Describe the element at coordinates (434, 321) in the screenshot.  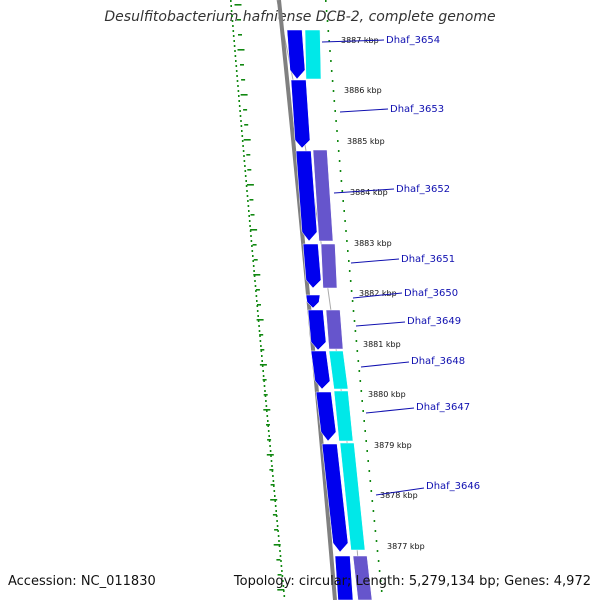
I see `gene-label-dhaf-3649: Dhaf_3649` at that location.